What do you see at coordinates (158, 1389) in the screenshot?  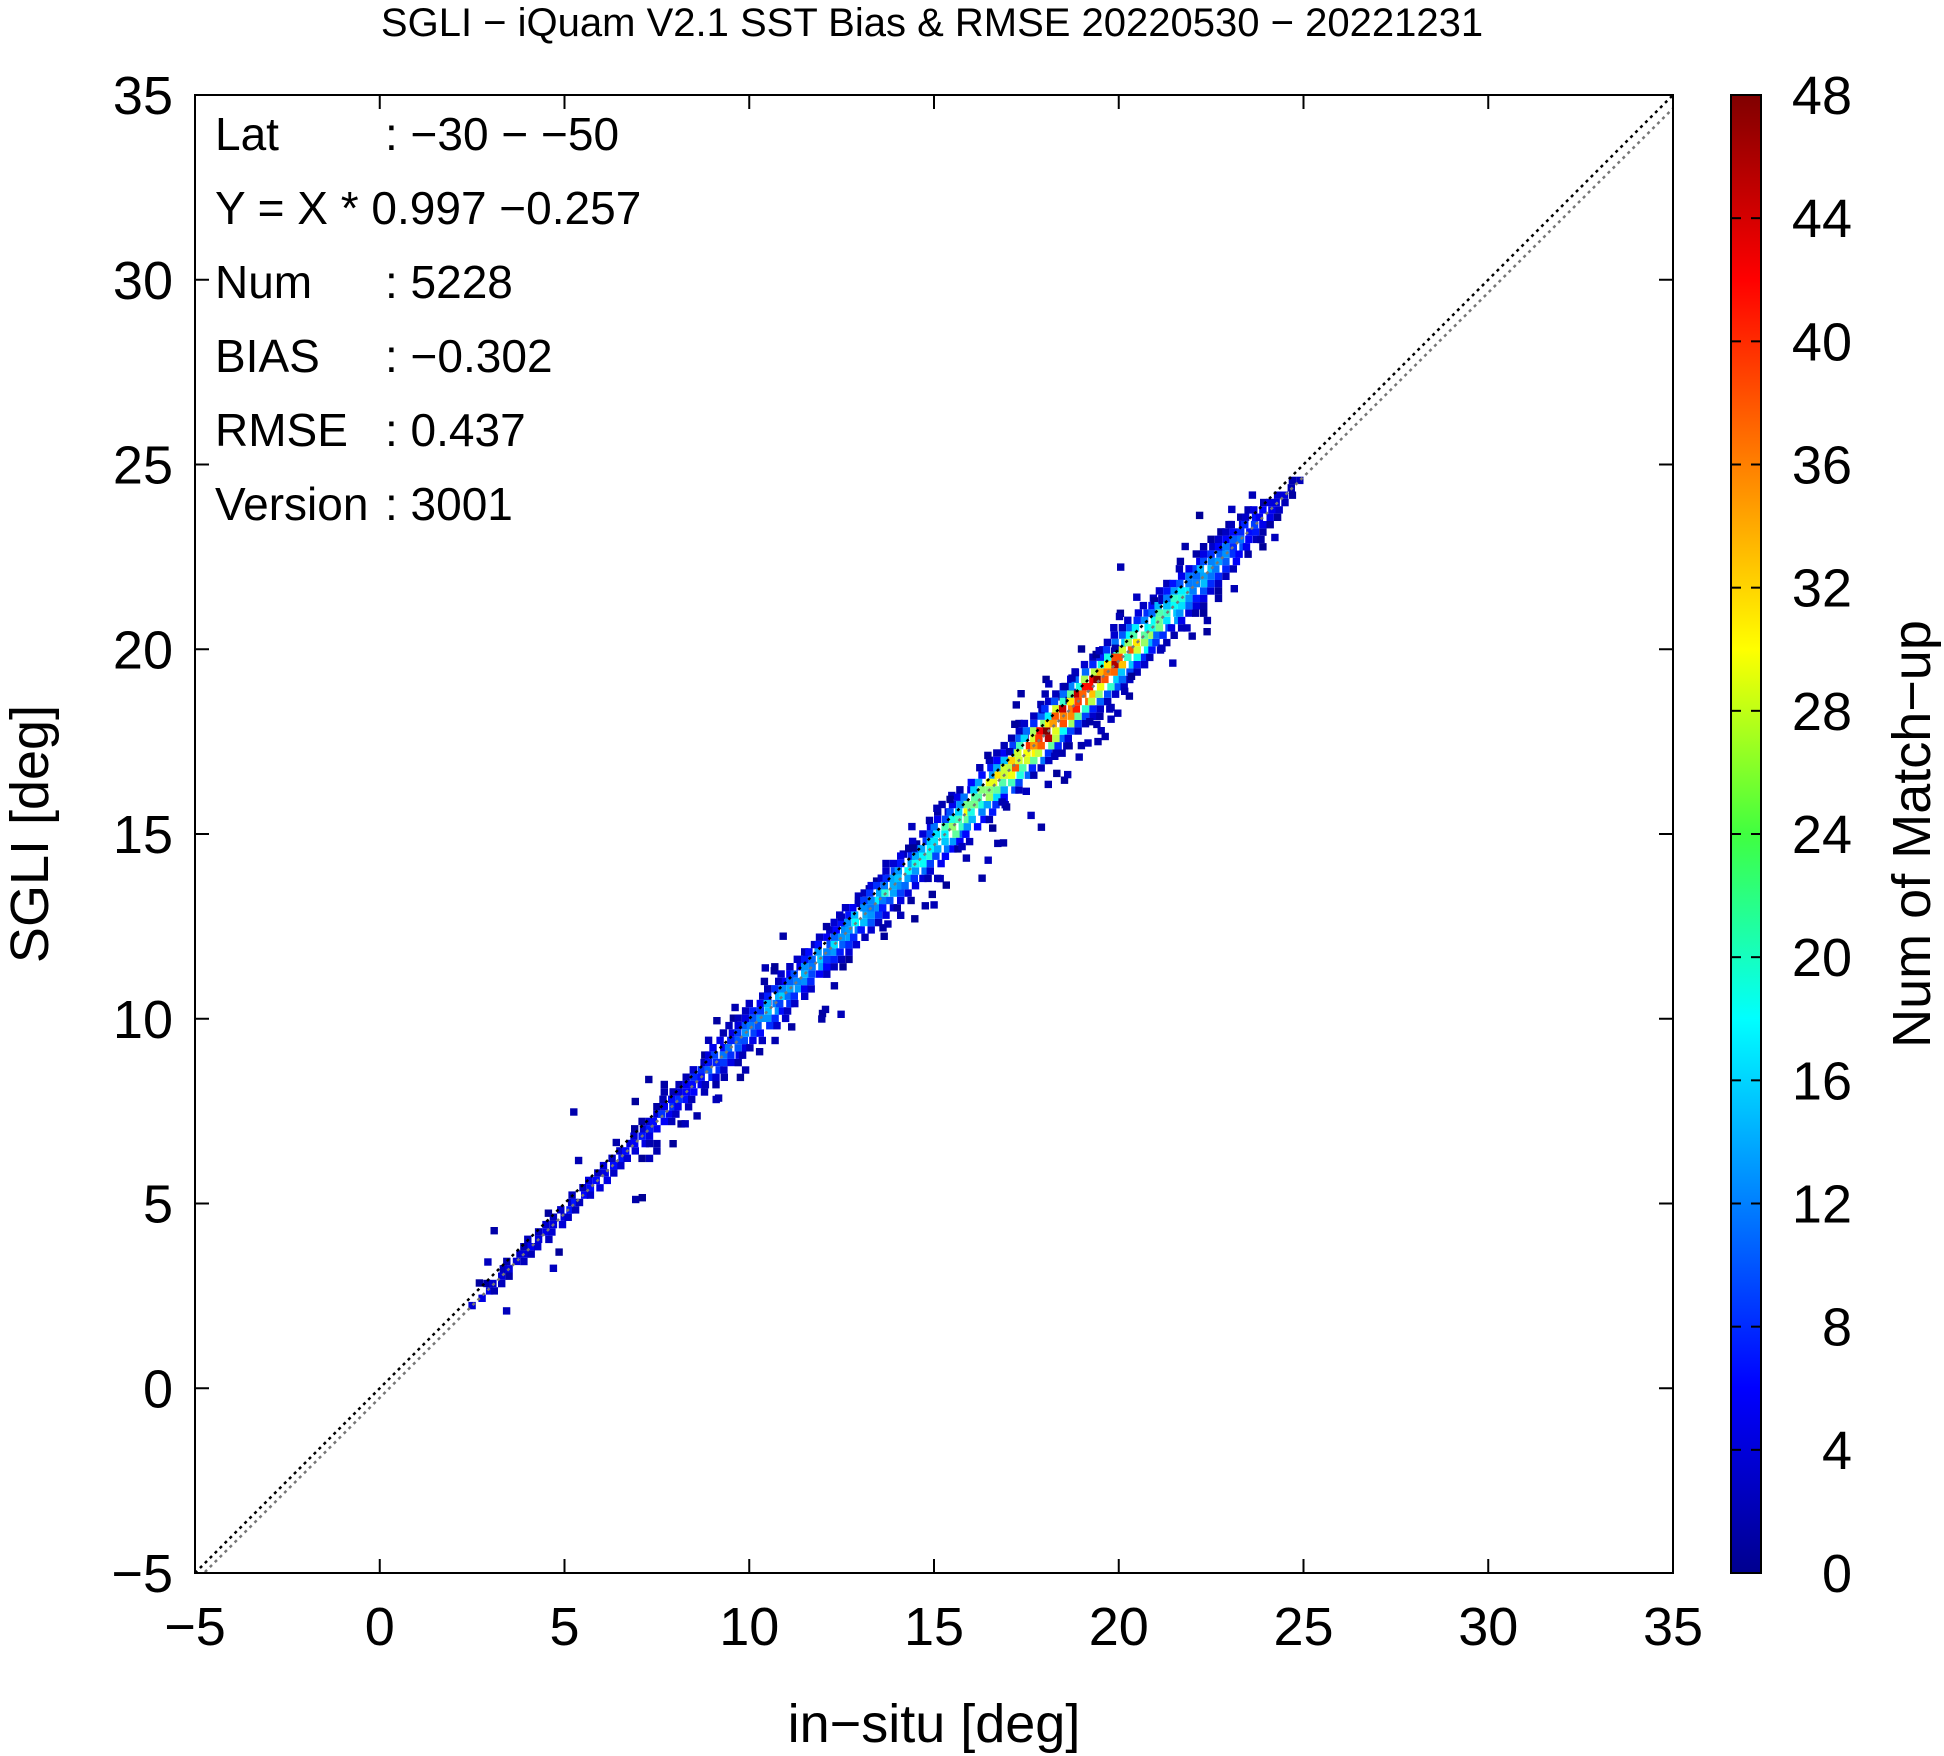 I see `y-tick-label: 0` at bounding box center [158, 1389].